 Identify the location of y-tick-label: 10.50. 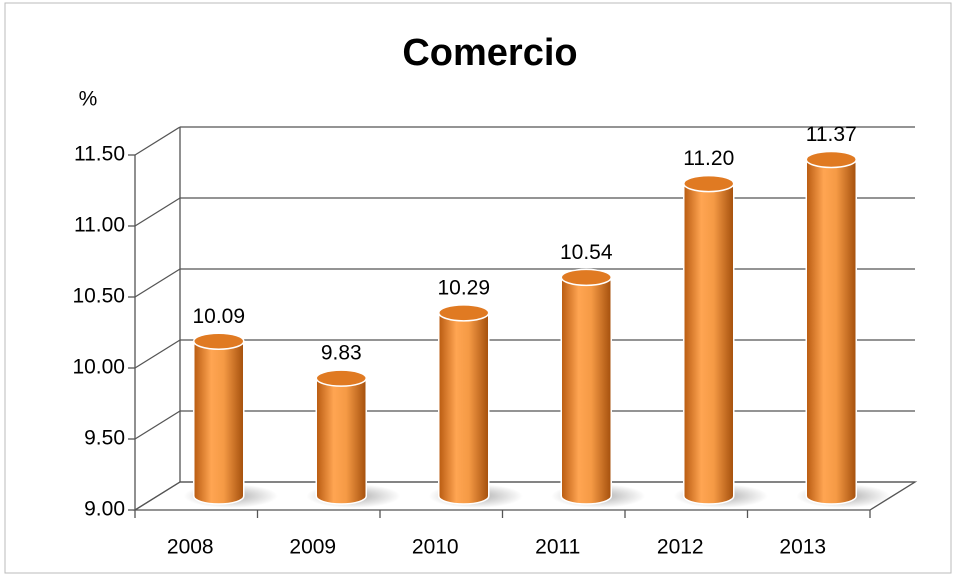
(98, 296).